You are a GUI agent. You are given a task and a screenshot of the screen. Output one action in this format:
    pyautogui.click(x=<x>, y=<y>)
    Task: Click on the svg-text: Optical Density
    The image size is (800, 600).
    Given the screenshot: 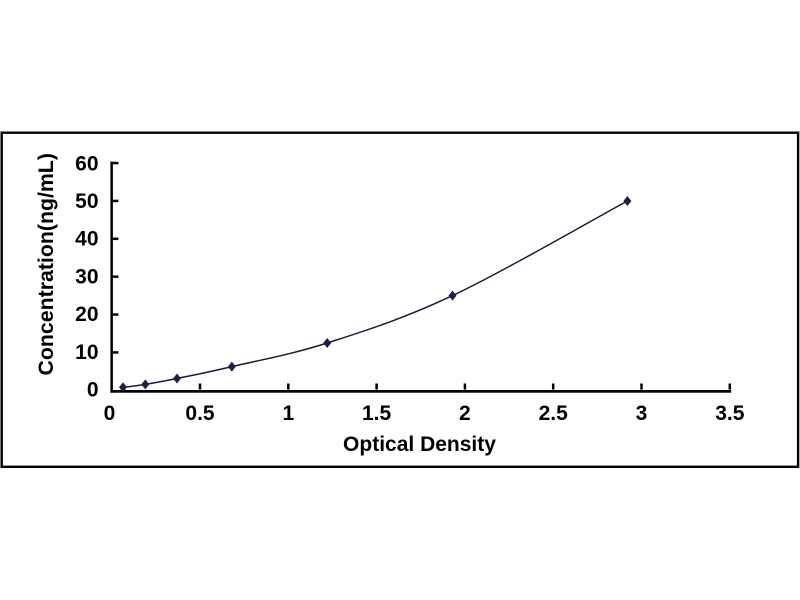 What is the action you would take?
    pyautogui.click(x=419, y=444)
    